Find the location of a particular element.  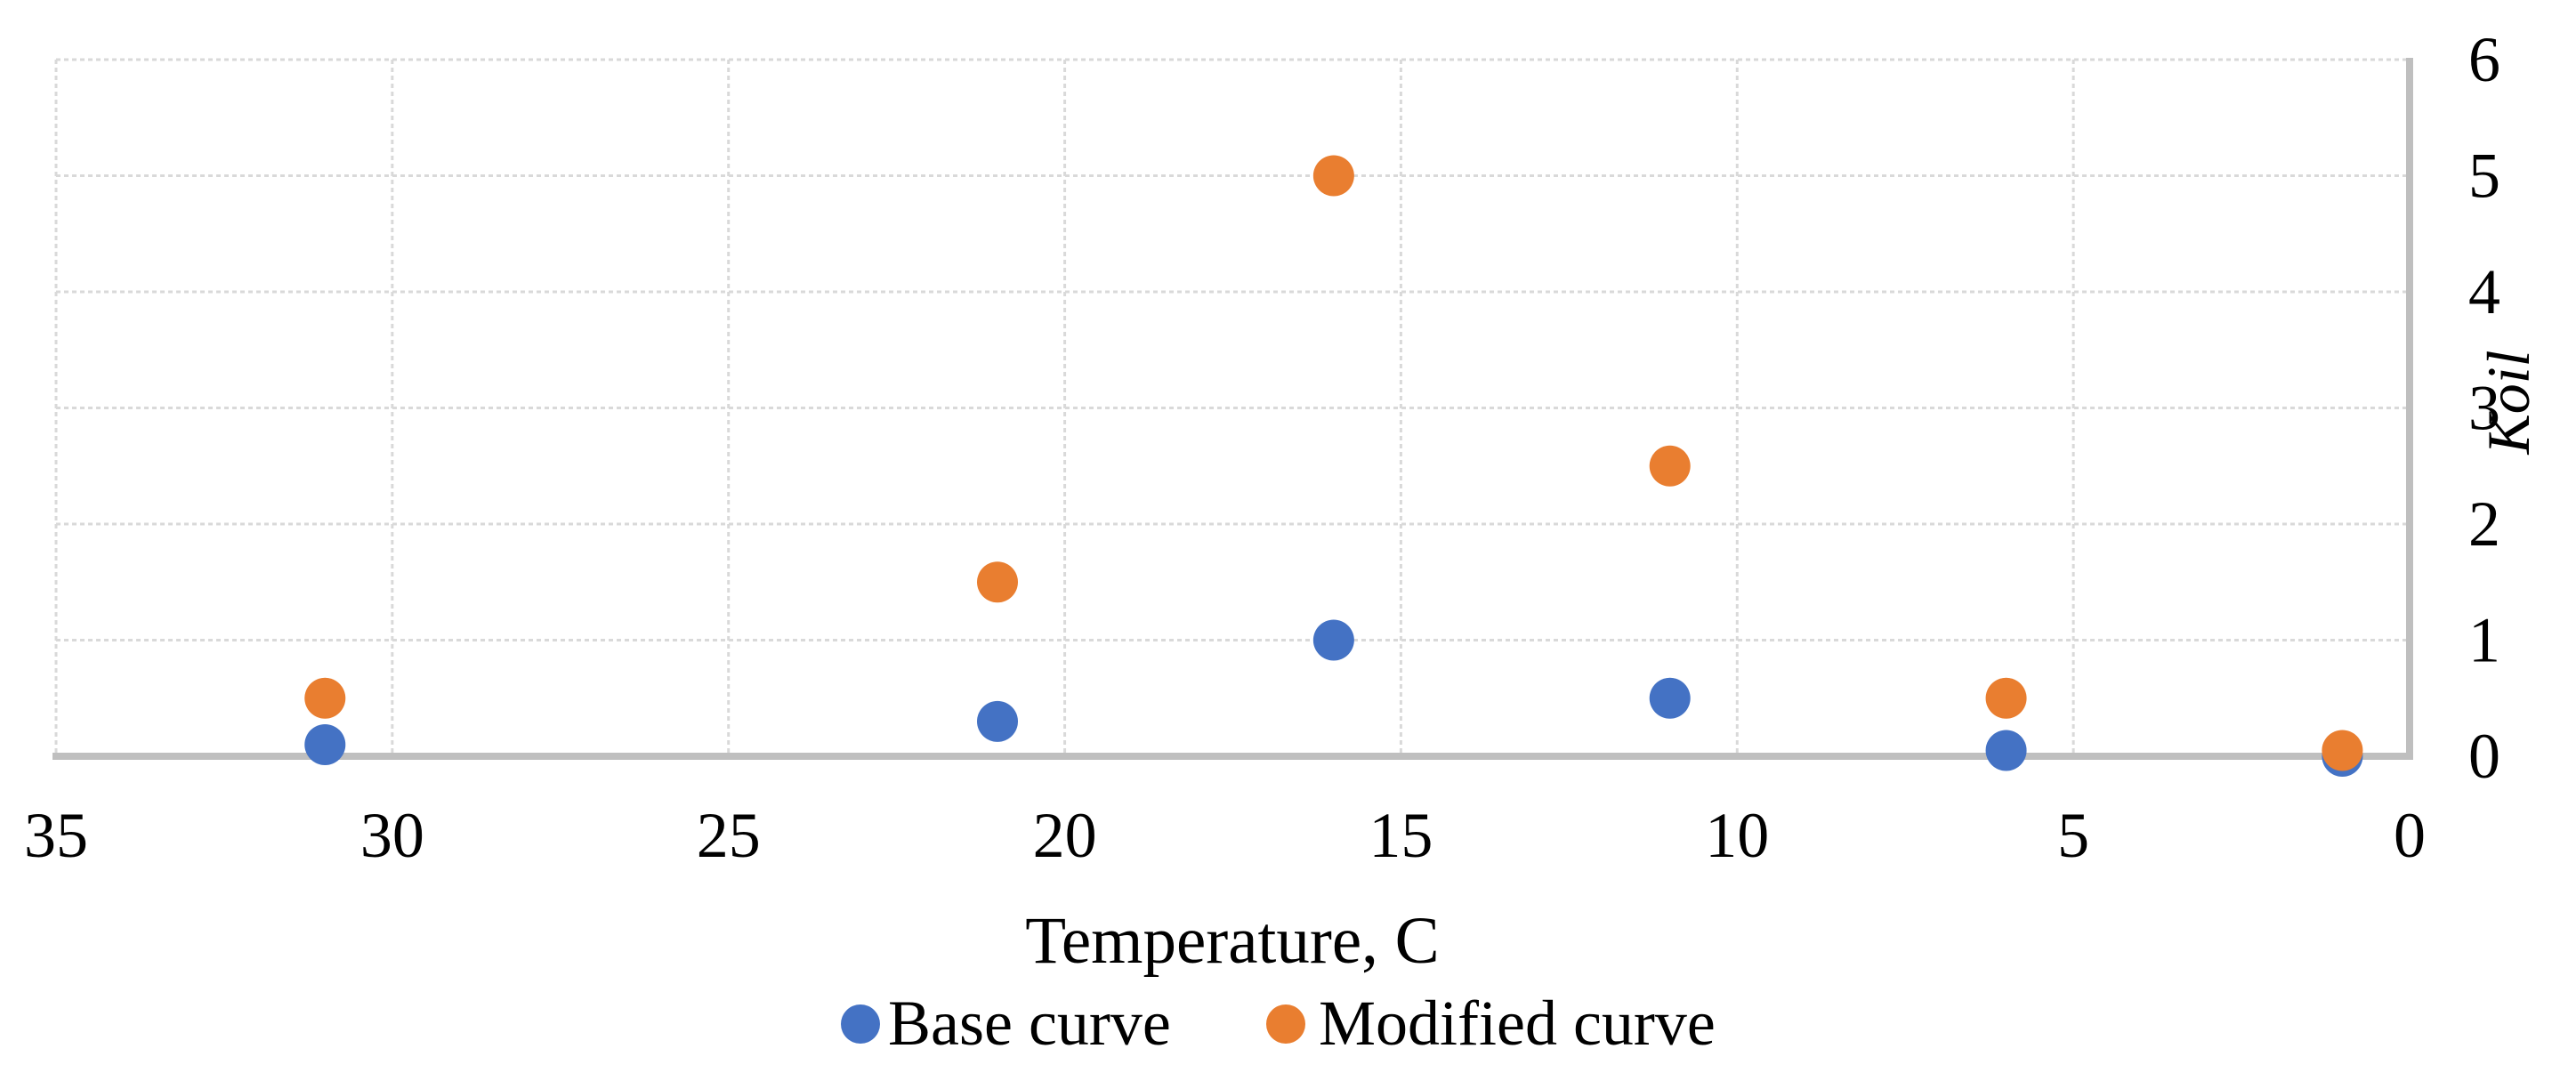

x-tick-label: 10 is located at coordinates (1737, 835).